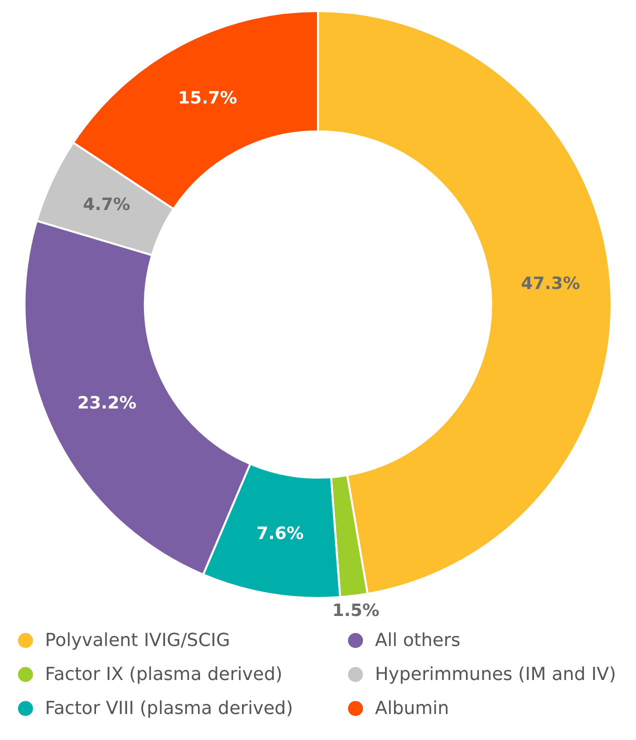 Image resolution: width=636 pixels, height=740 pixels. Describe the element at coordinates (417, 640) in the screenshot. I see `legend-label: All others` at that location.